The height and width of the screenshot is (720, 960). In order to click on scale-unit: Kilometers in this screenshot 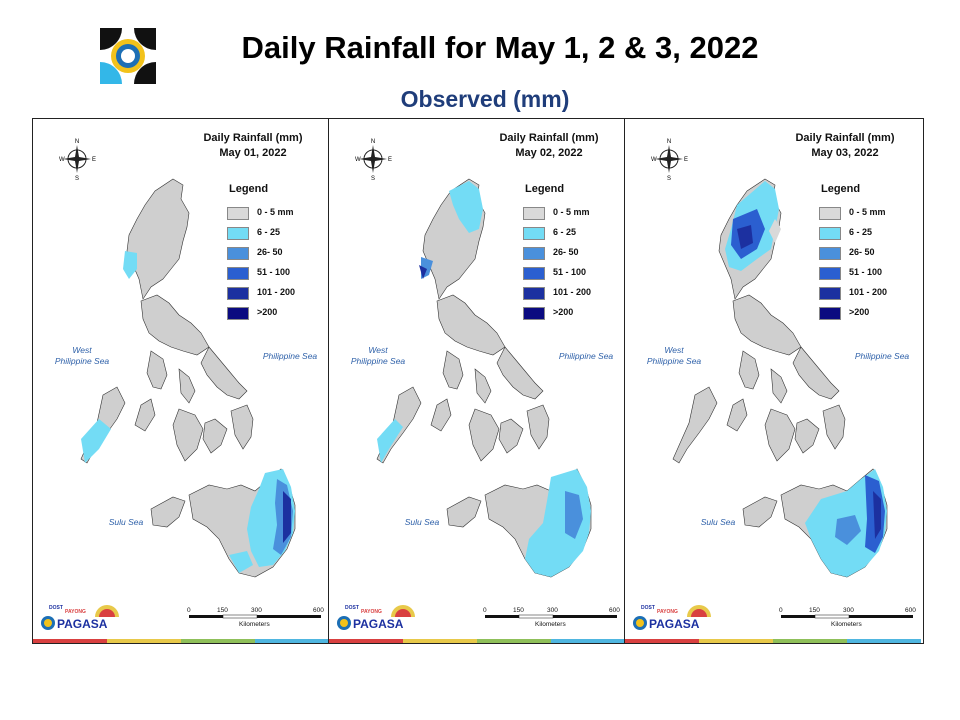, I will do `click(550, 624)`.